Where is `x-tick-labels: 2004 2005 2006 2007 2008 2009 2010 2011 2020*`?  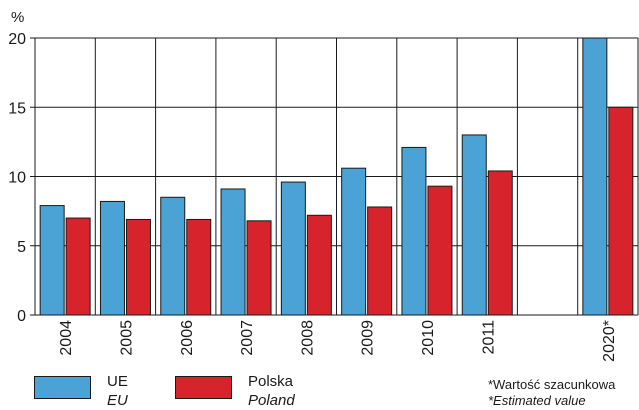 x-tick-labels: 2004 2005 2006 2007 2008 2009 2010 2011 2020* is located at coordinates (338, 341).